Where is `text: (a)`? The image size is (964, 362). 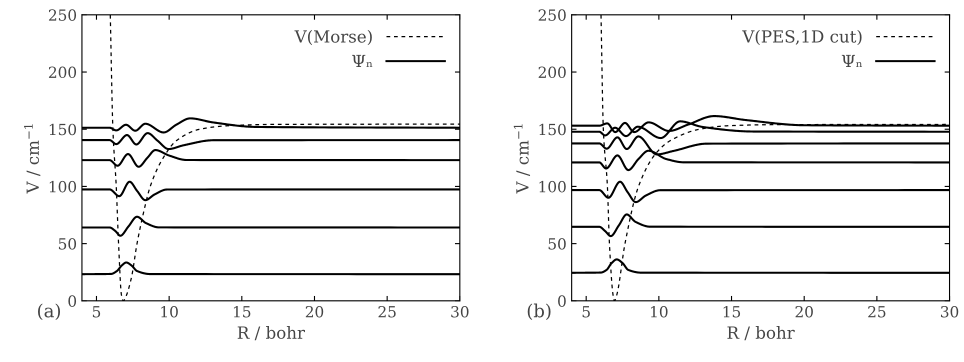 text: (a) is located at coordinates (49, 312).